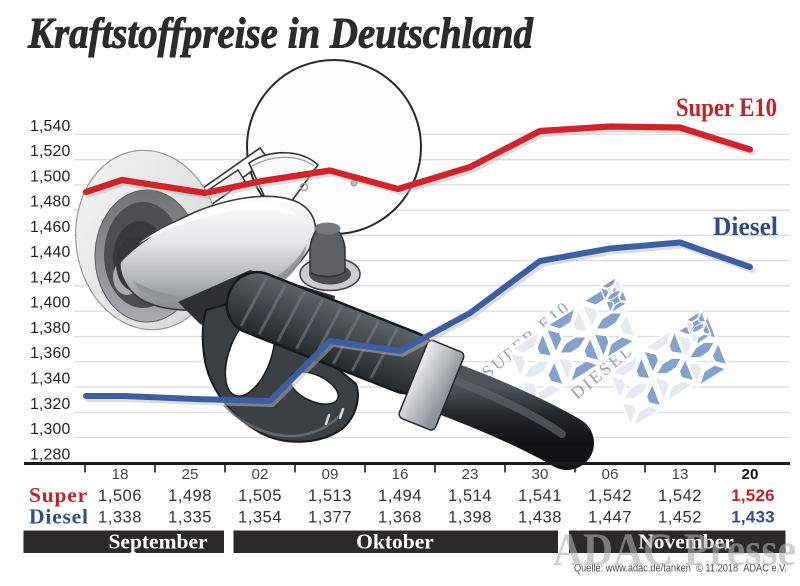 The width and height of the screenshot is (800, 586). Describe the element at coordinates (400, 517) in the screenshot. I see `svg-text: 1,368` at that location.